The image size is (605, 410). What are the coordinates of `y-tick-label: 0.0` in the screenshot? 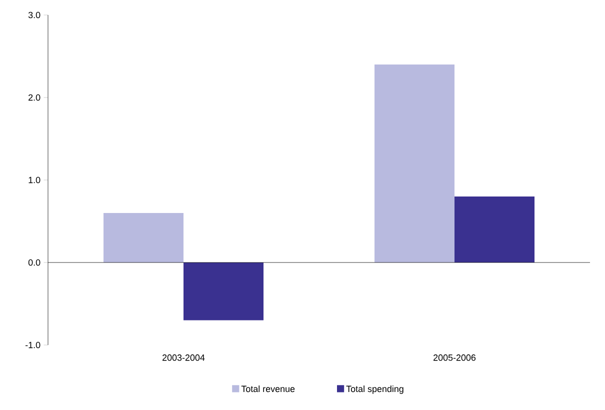 It's located at (34, 262).